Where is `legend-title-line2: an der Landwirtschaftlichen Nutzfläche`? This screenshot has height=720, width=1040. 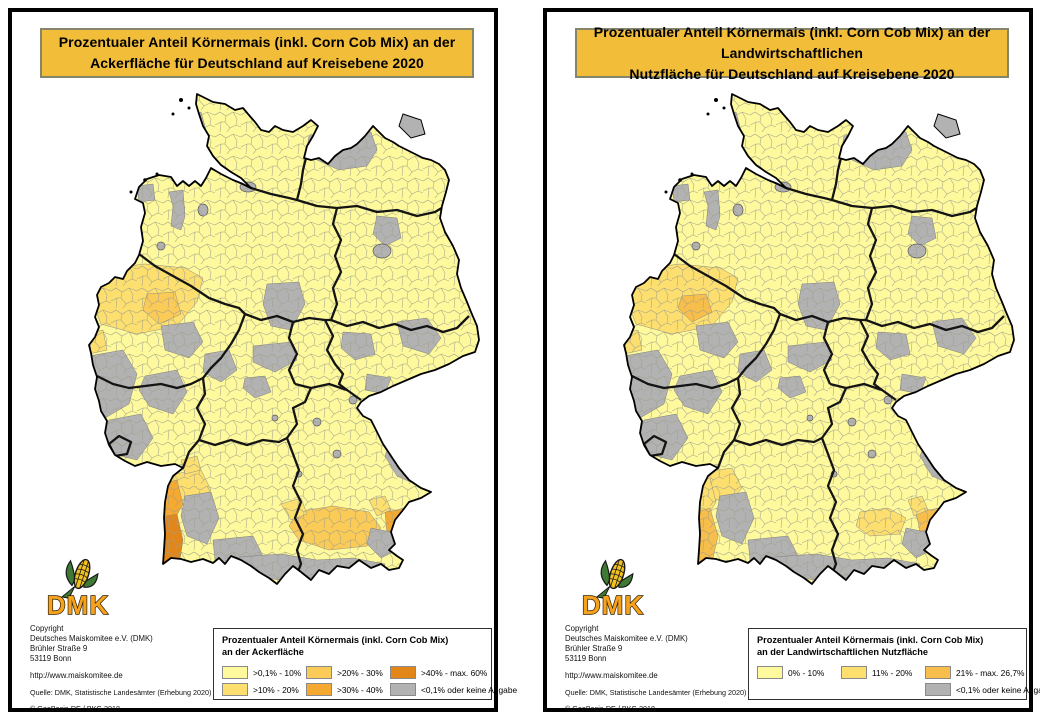 legend-title-line2: an der Landwirtschaftlichen Nutzfläche is located at coordinates (843, 651).